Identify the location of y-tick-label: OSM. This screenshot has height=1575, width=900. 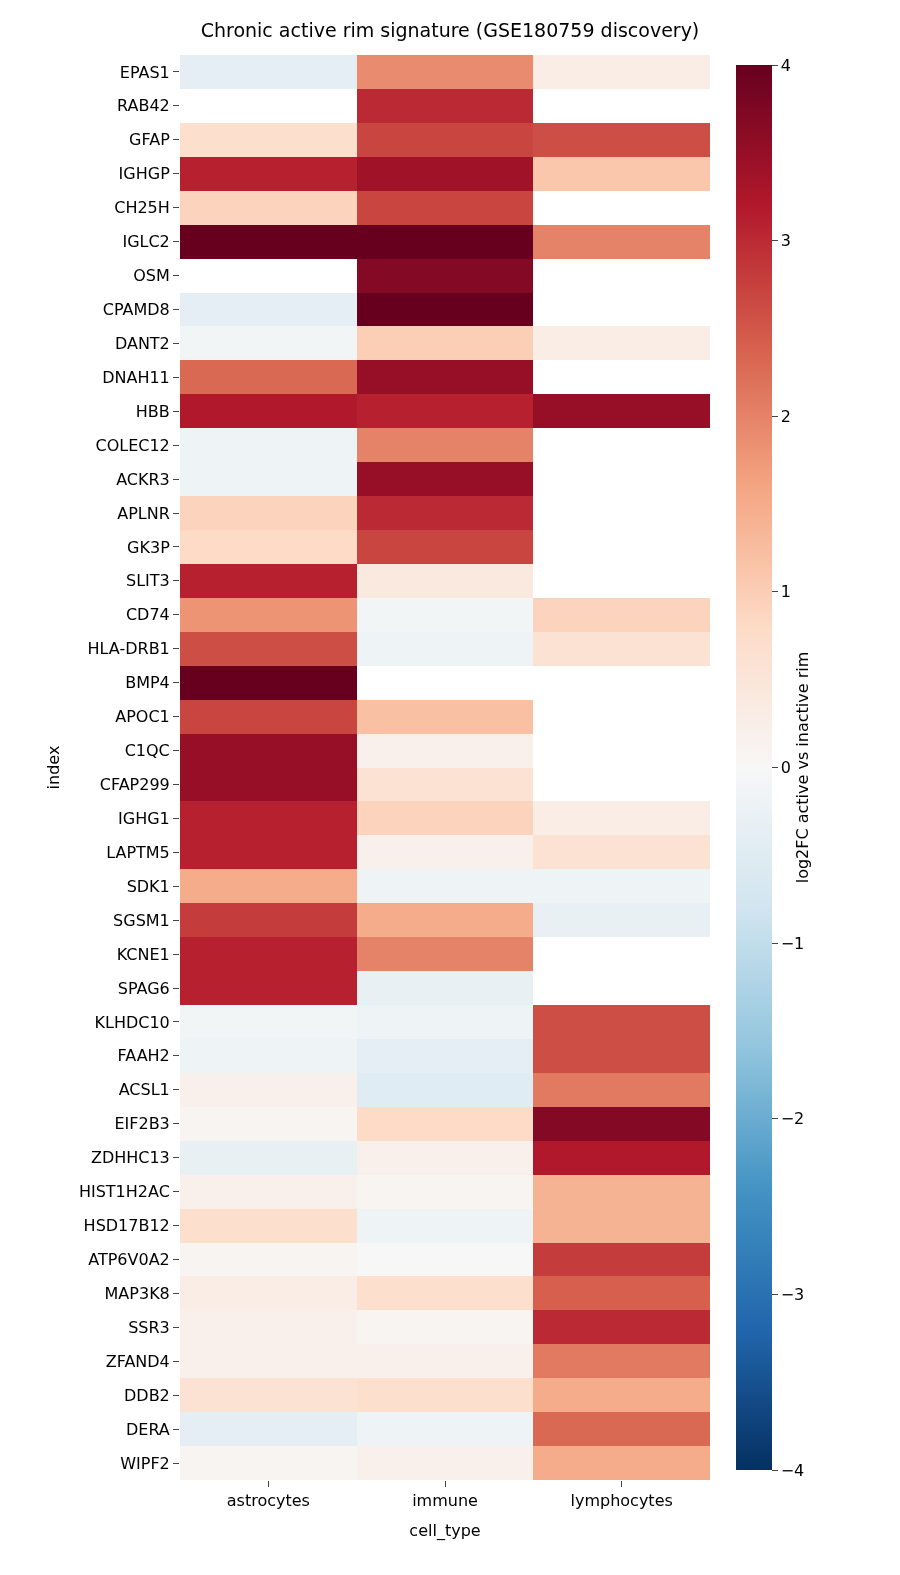
(151, 276).